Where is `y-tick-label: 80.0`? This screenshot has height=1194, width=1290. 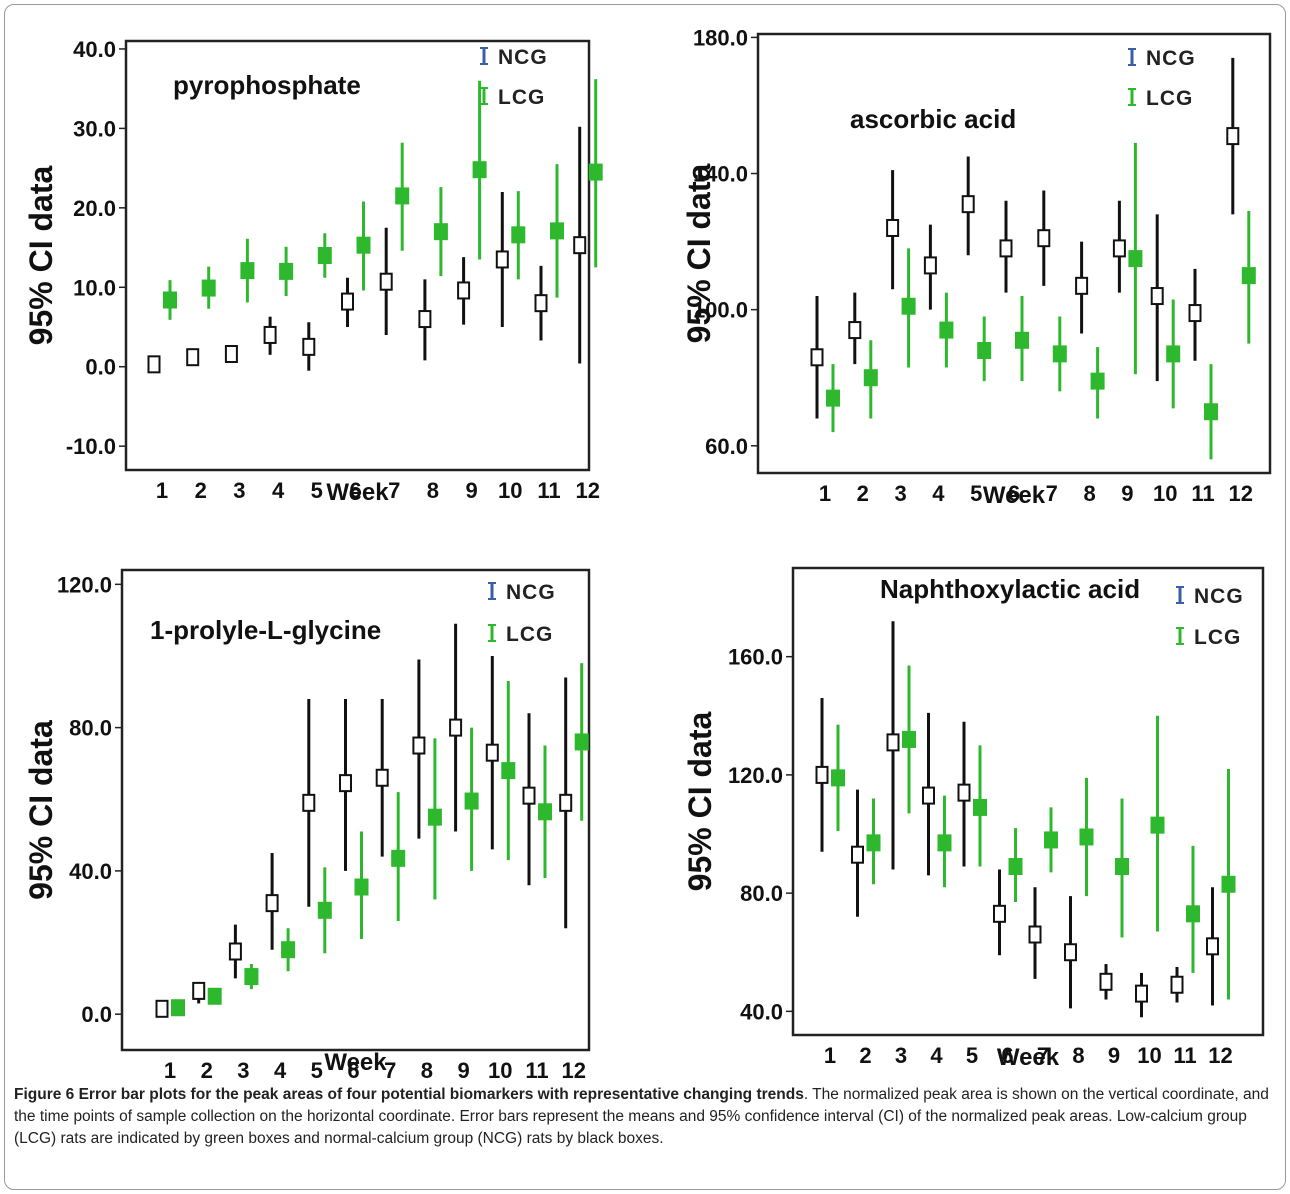 y-tick-label: 80.0 is located at coordinates (761, 893).